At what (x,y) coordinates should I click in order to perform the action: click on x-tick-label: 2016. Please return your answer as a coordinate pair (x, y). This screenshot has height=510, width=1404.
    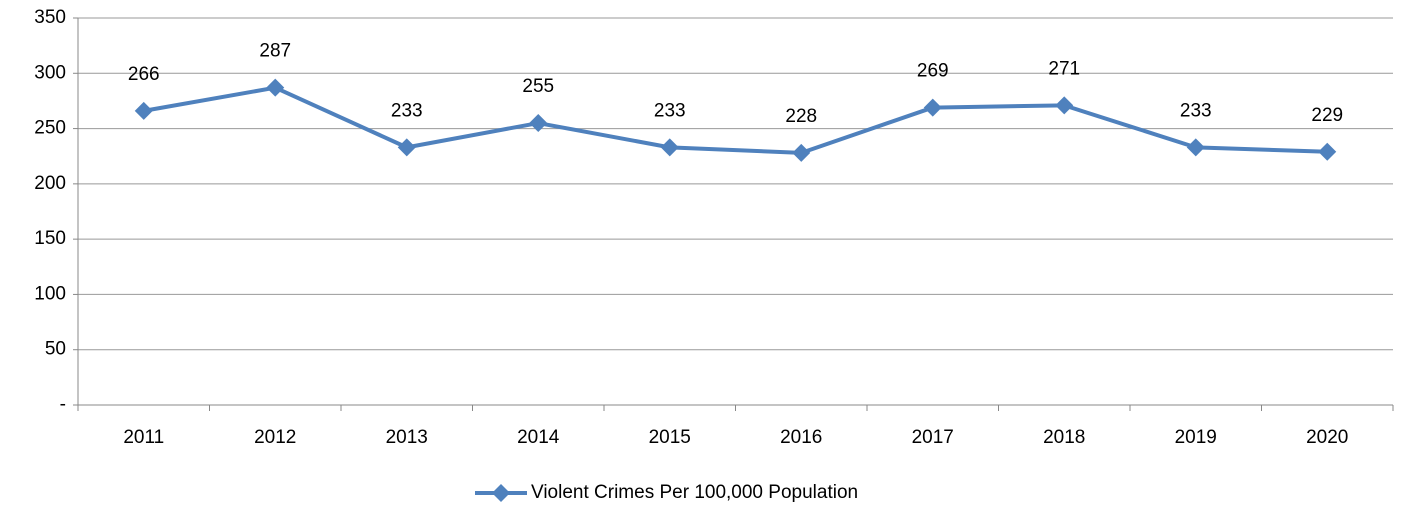
    Looking at the image, I should click on (801, 437).